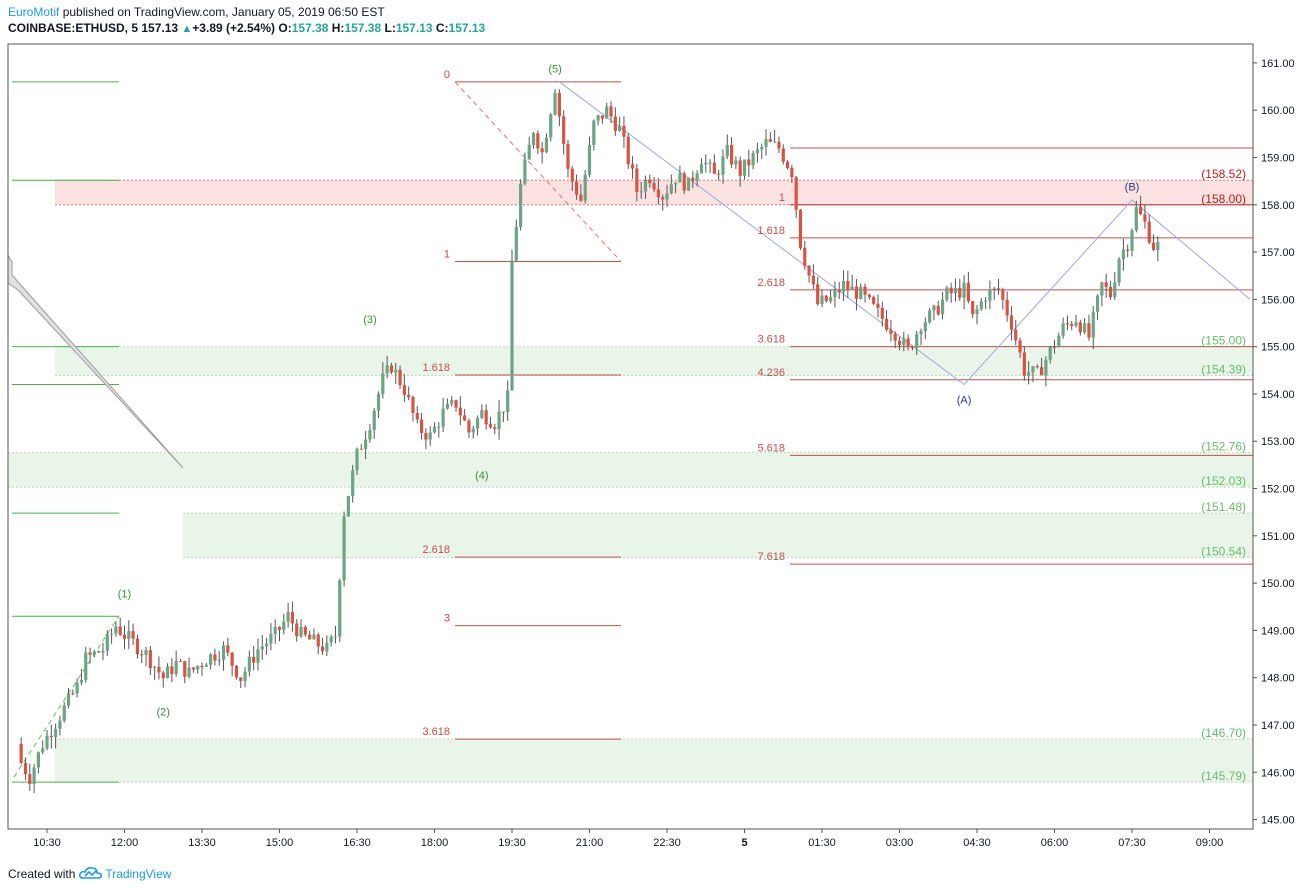  I want to click on y-axis-tick-label: 155.00, so click(1278, 348).